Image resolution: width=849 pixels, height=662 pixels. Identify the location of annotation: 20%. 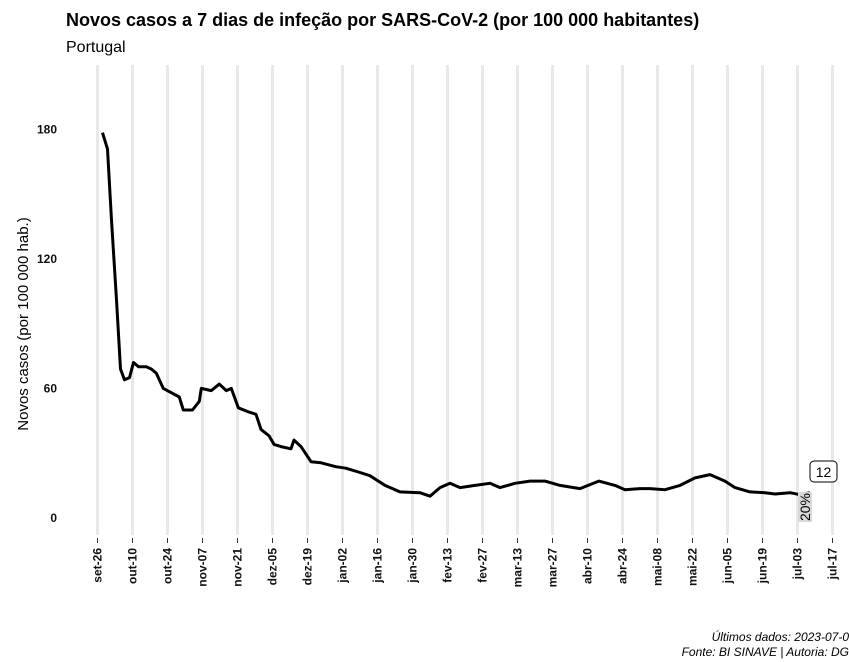
(805, 507).